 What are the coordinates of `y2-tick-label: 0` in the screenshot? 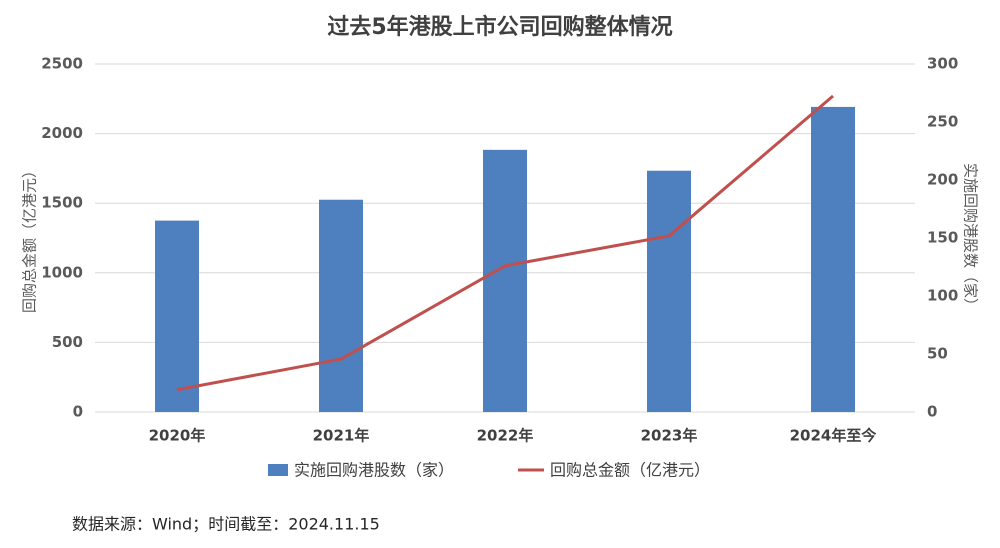 It's located at (932, 412).